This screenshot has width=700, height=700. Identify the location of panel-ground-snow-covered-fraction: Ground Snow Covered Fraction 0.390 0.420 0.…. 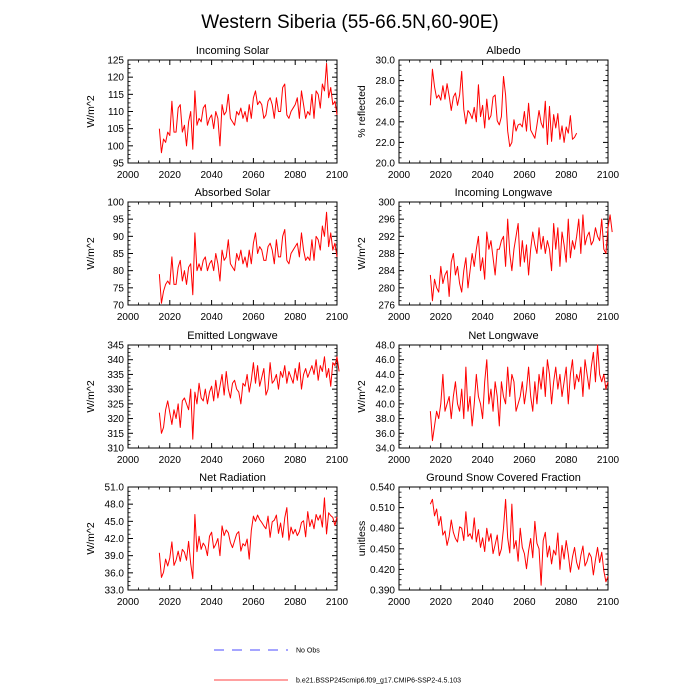
(488, 540).